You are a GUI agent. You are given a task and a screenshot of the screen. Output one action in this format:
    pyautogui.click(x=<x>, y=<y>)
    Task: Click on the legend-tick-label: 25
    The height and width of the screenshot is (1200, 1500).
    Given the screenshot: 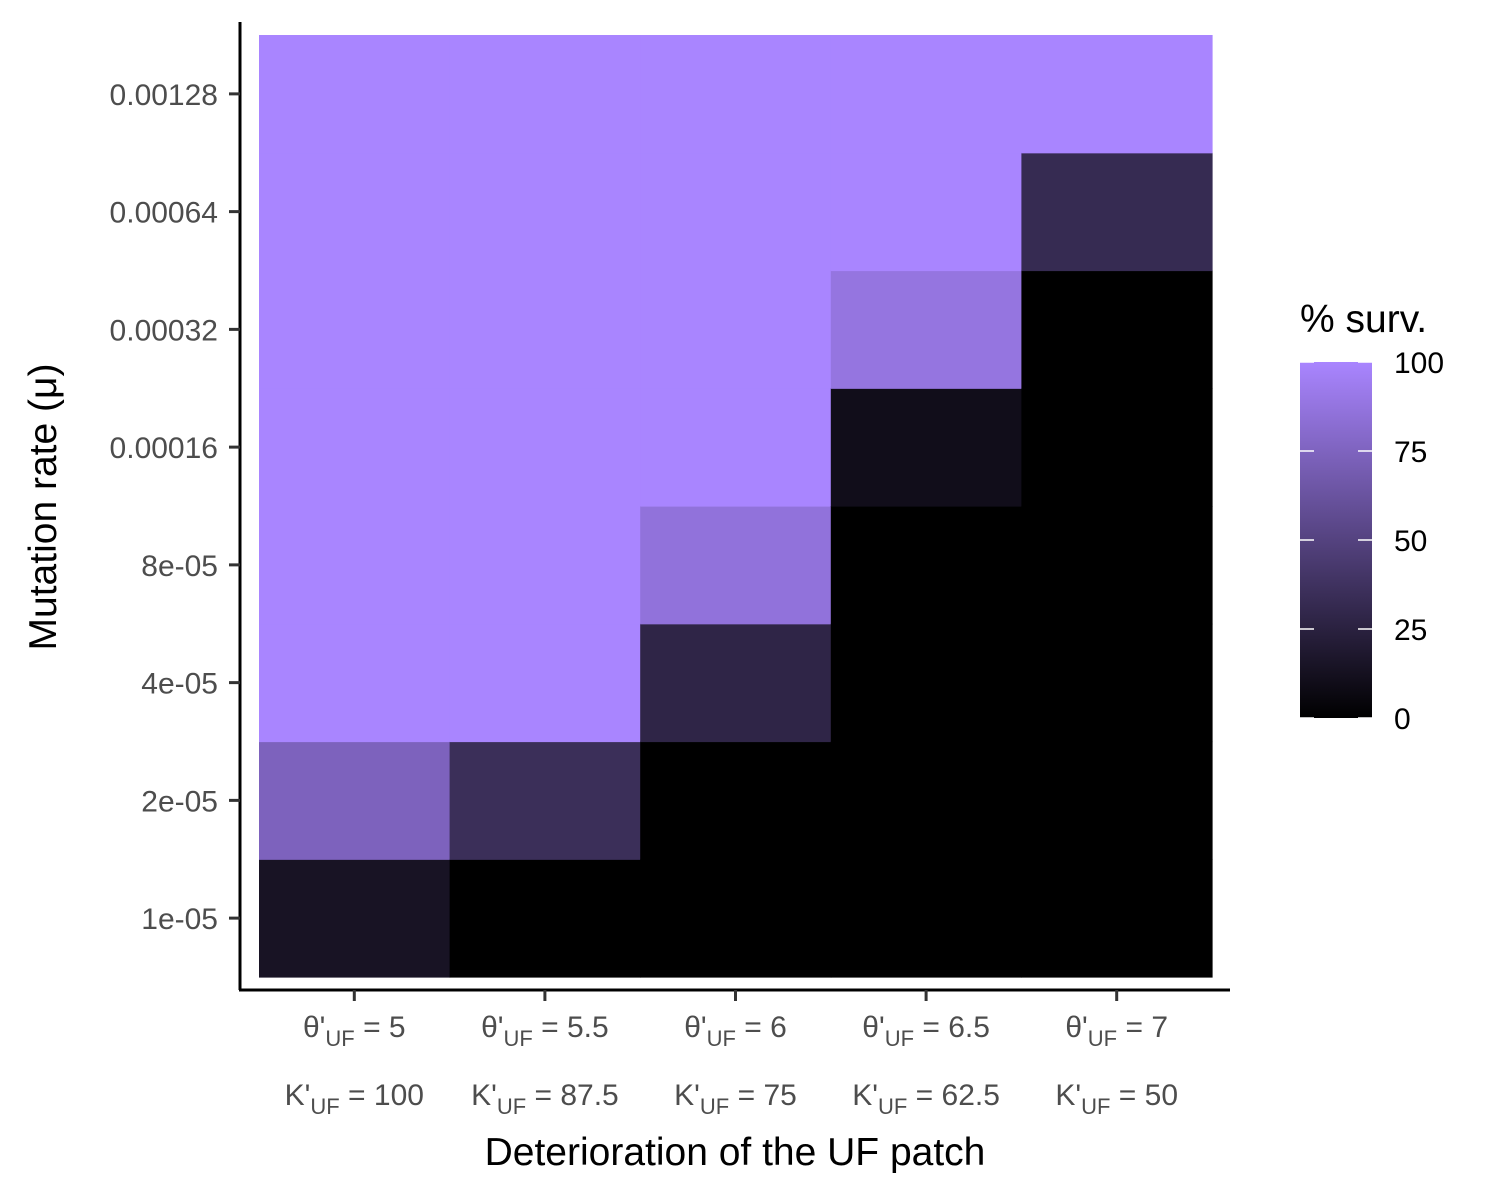 What is the action you would take?
    pyautogui.click(x=1410, y=630)
    